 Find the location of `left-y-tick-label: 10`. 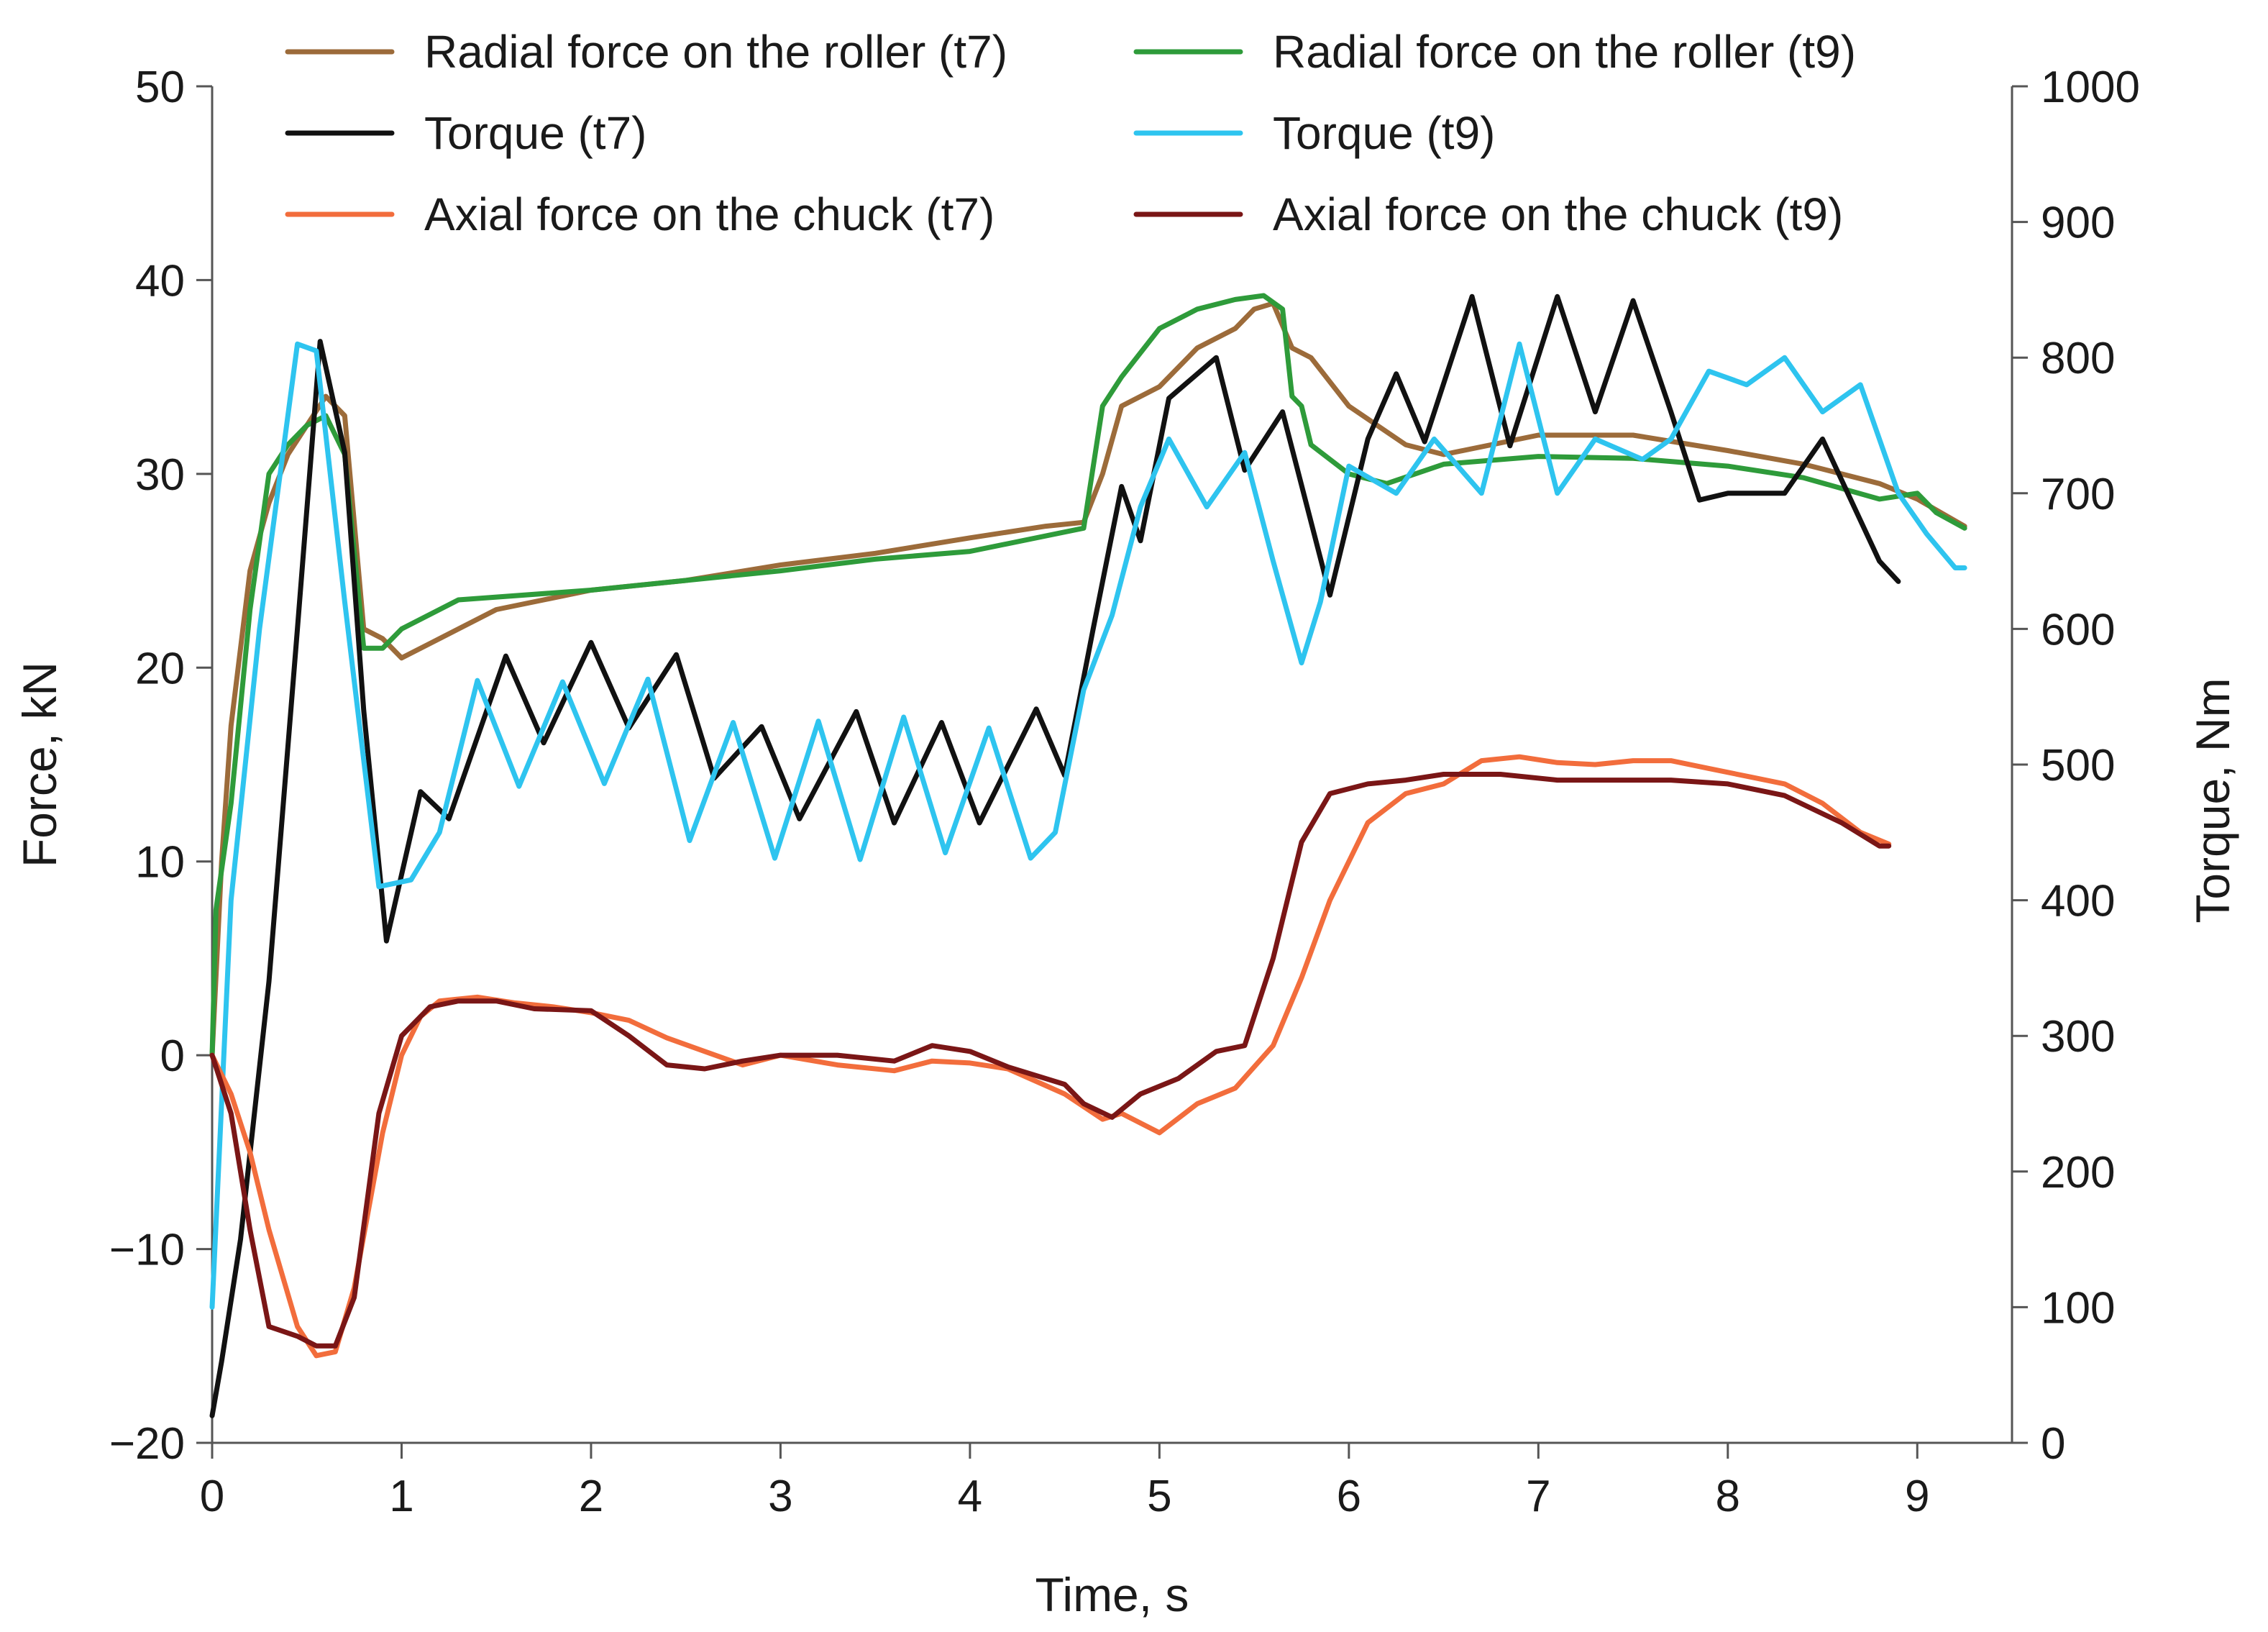

left-y-tick-label: 10 is located at coordinates (160, 863).